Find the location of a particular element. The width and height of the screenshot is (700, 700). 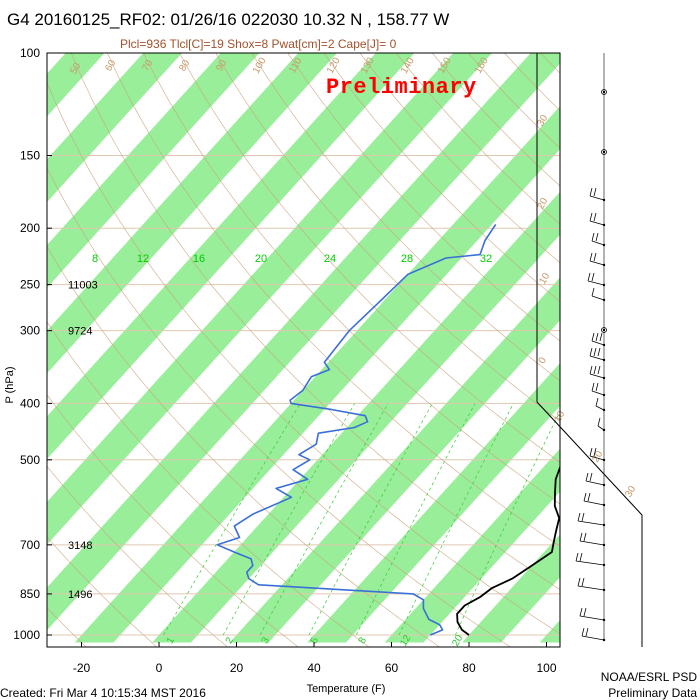

height-labels: 11003 9724 3148 1496 is located at coordinates (83, 440).